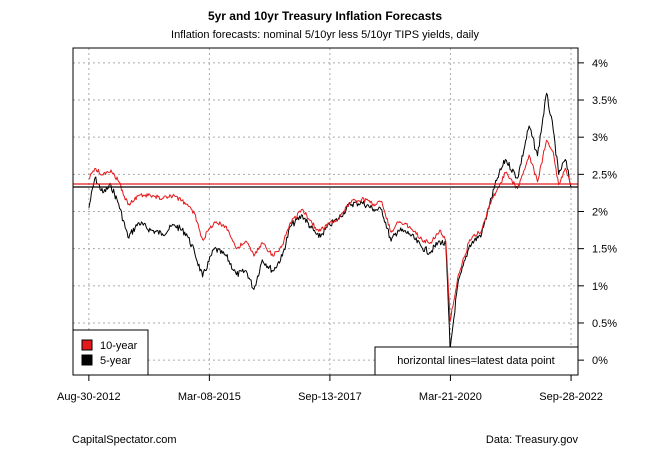 The image size is (650, 450). Describe the element at coordinates (330, 397) in the screenshot. I see `x-tick-label: Sep-13-2017` at that location.